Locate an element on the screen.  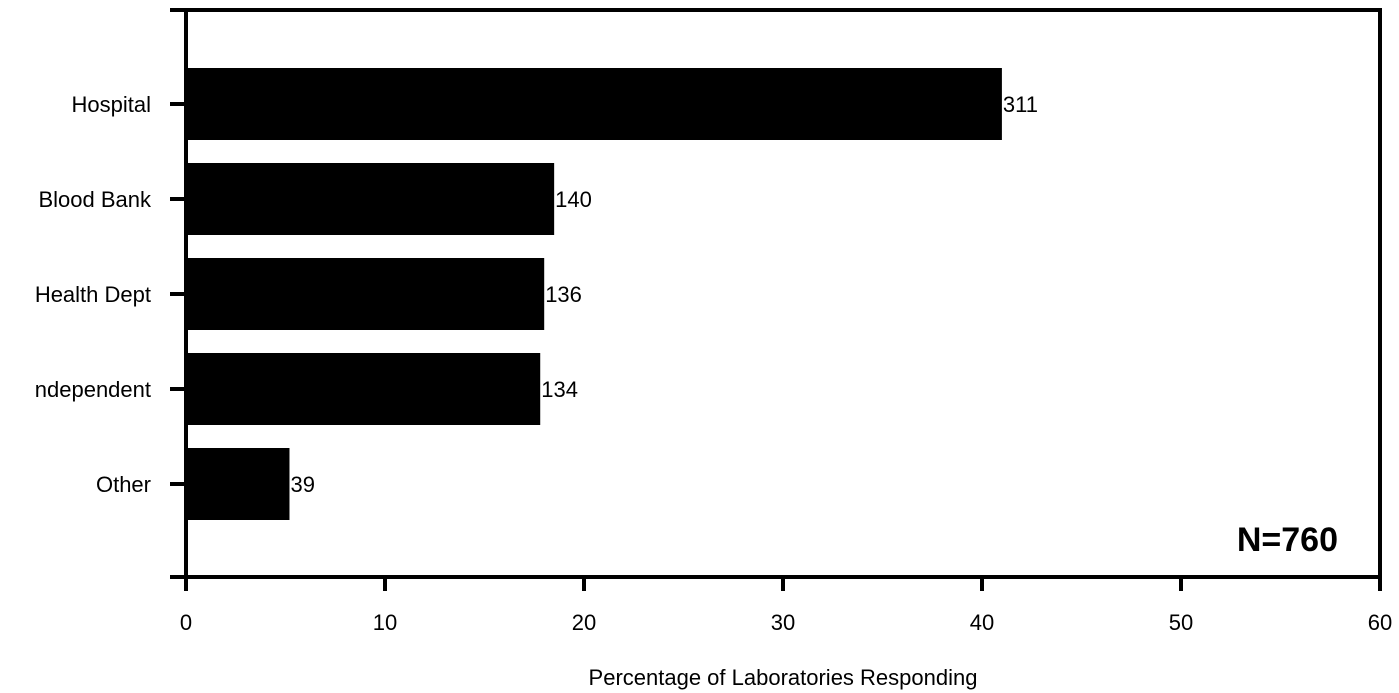
bar-blood-bank is located at coordinates (370, 199).